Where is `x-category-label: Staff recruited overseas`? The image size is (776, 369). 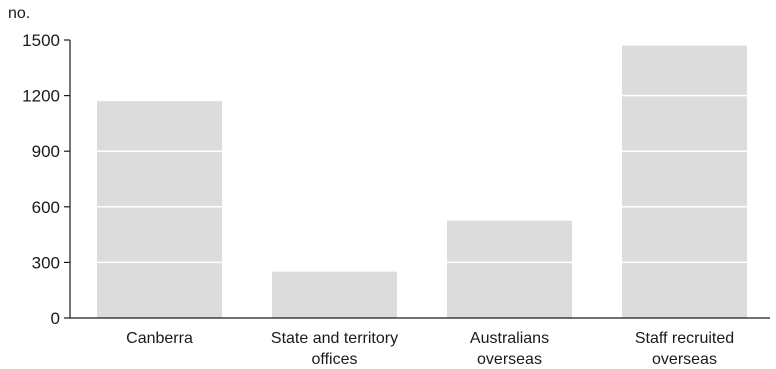
x-category-label: Staff recruited overseas is located at coordinates (684, 349).